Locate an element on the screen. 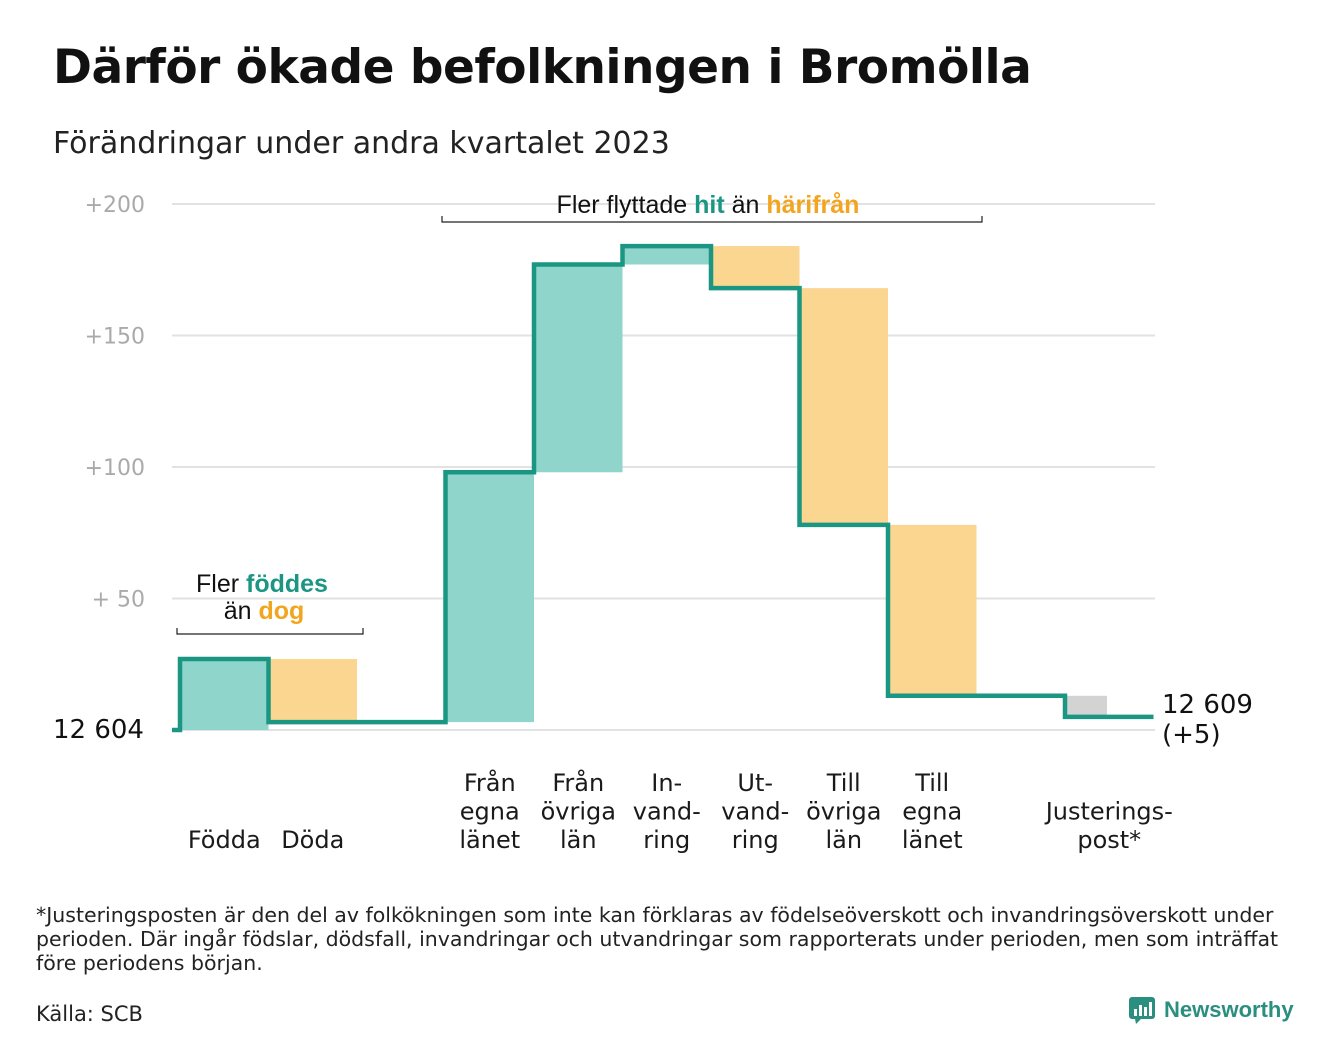 This screenshot has height=1060, width=1340. category-label: In- is located at coordinates (666, 783).